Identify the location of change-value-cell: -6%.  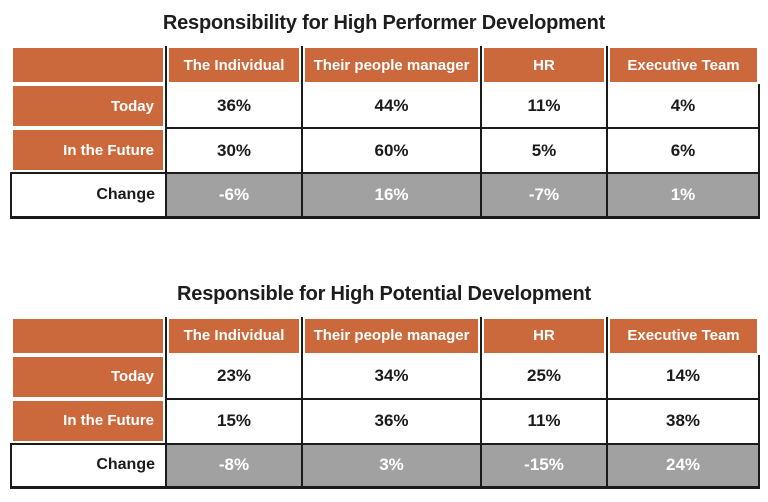
(233, 195).